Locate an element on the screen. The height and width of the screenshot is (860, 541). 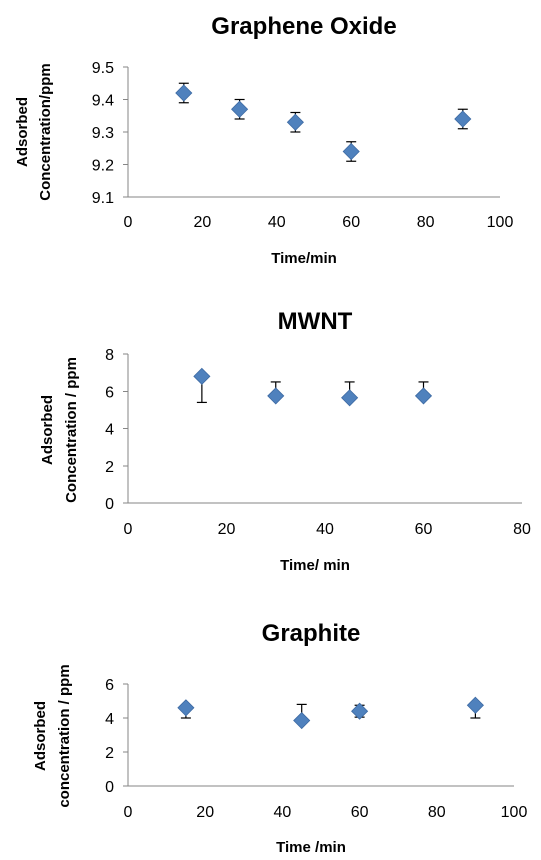
x-axis-title: Time/min is located at coordinates (304, 258).